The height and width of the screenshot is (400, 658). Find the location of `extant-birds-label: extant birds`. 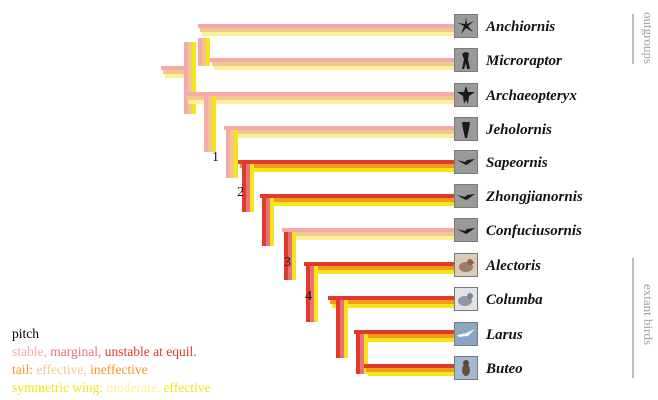

extant-birds-label: extant birds is located at coordinates (648, 315).